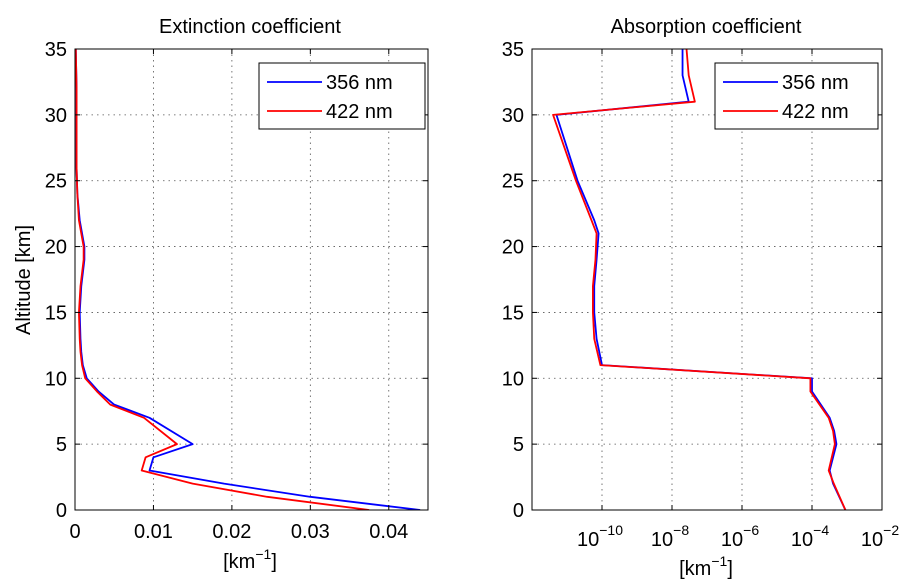 The width and height of the screenshot is (912, 581). Describe the element at coordinates (706, 27) in the screenshot. I see `chart-title: Absorption coefficient` at that location.